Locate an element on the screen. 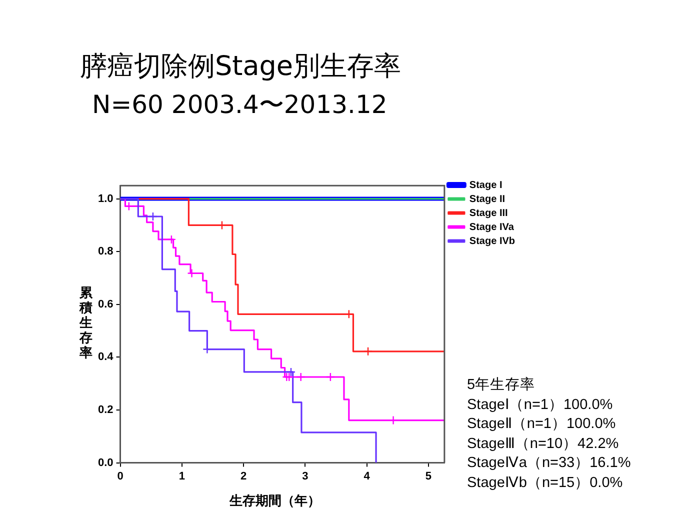 The width and height of the screenshot is (700, 525). text: StageⅡ（n=1）100.0% is located at coordinates (542, 424).